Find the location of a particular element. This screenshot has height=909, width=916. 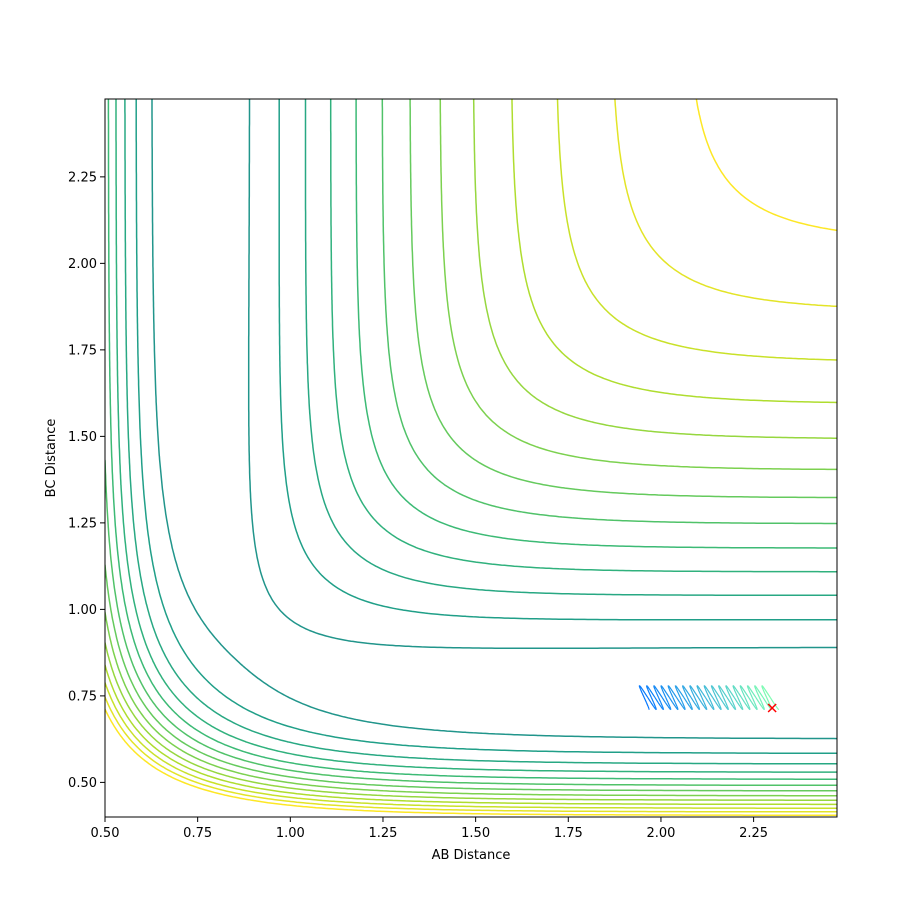

x-tick-label: 0.75 is located at coordinates (197, 833).